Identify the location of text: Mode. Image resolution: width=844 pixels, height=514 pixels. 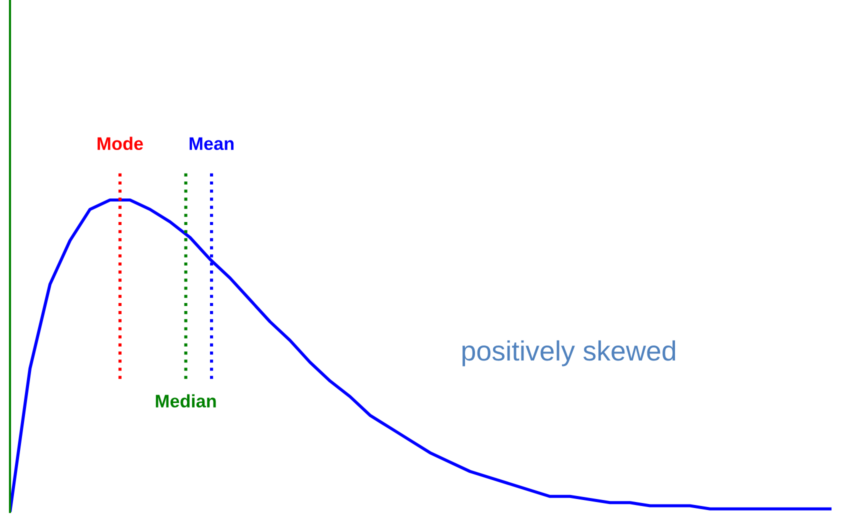
(120, 143).